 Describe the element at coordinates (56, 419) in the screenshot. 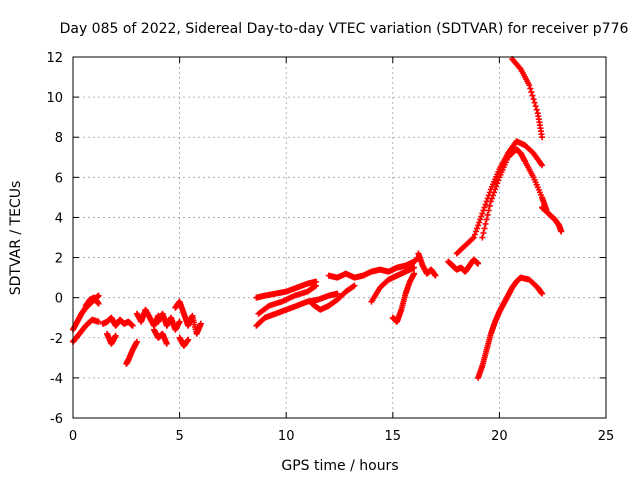

I see `y-tick-label: -6` at that location.